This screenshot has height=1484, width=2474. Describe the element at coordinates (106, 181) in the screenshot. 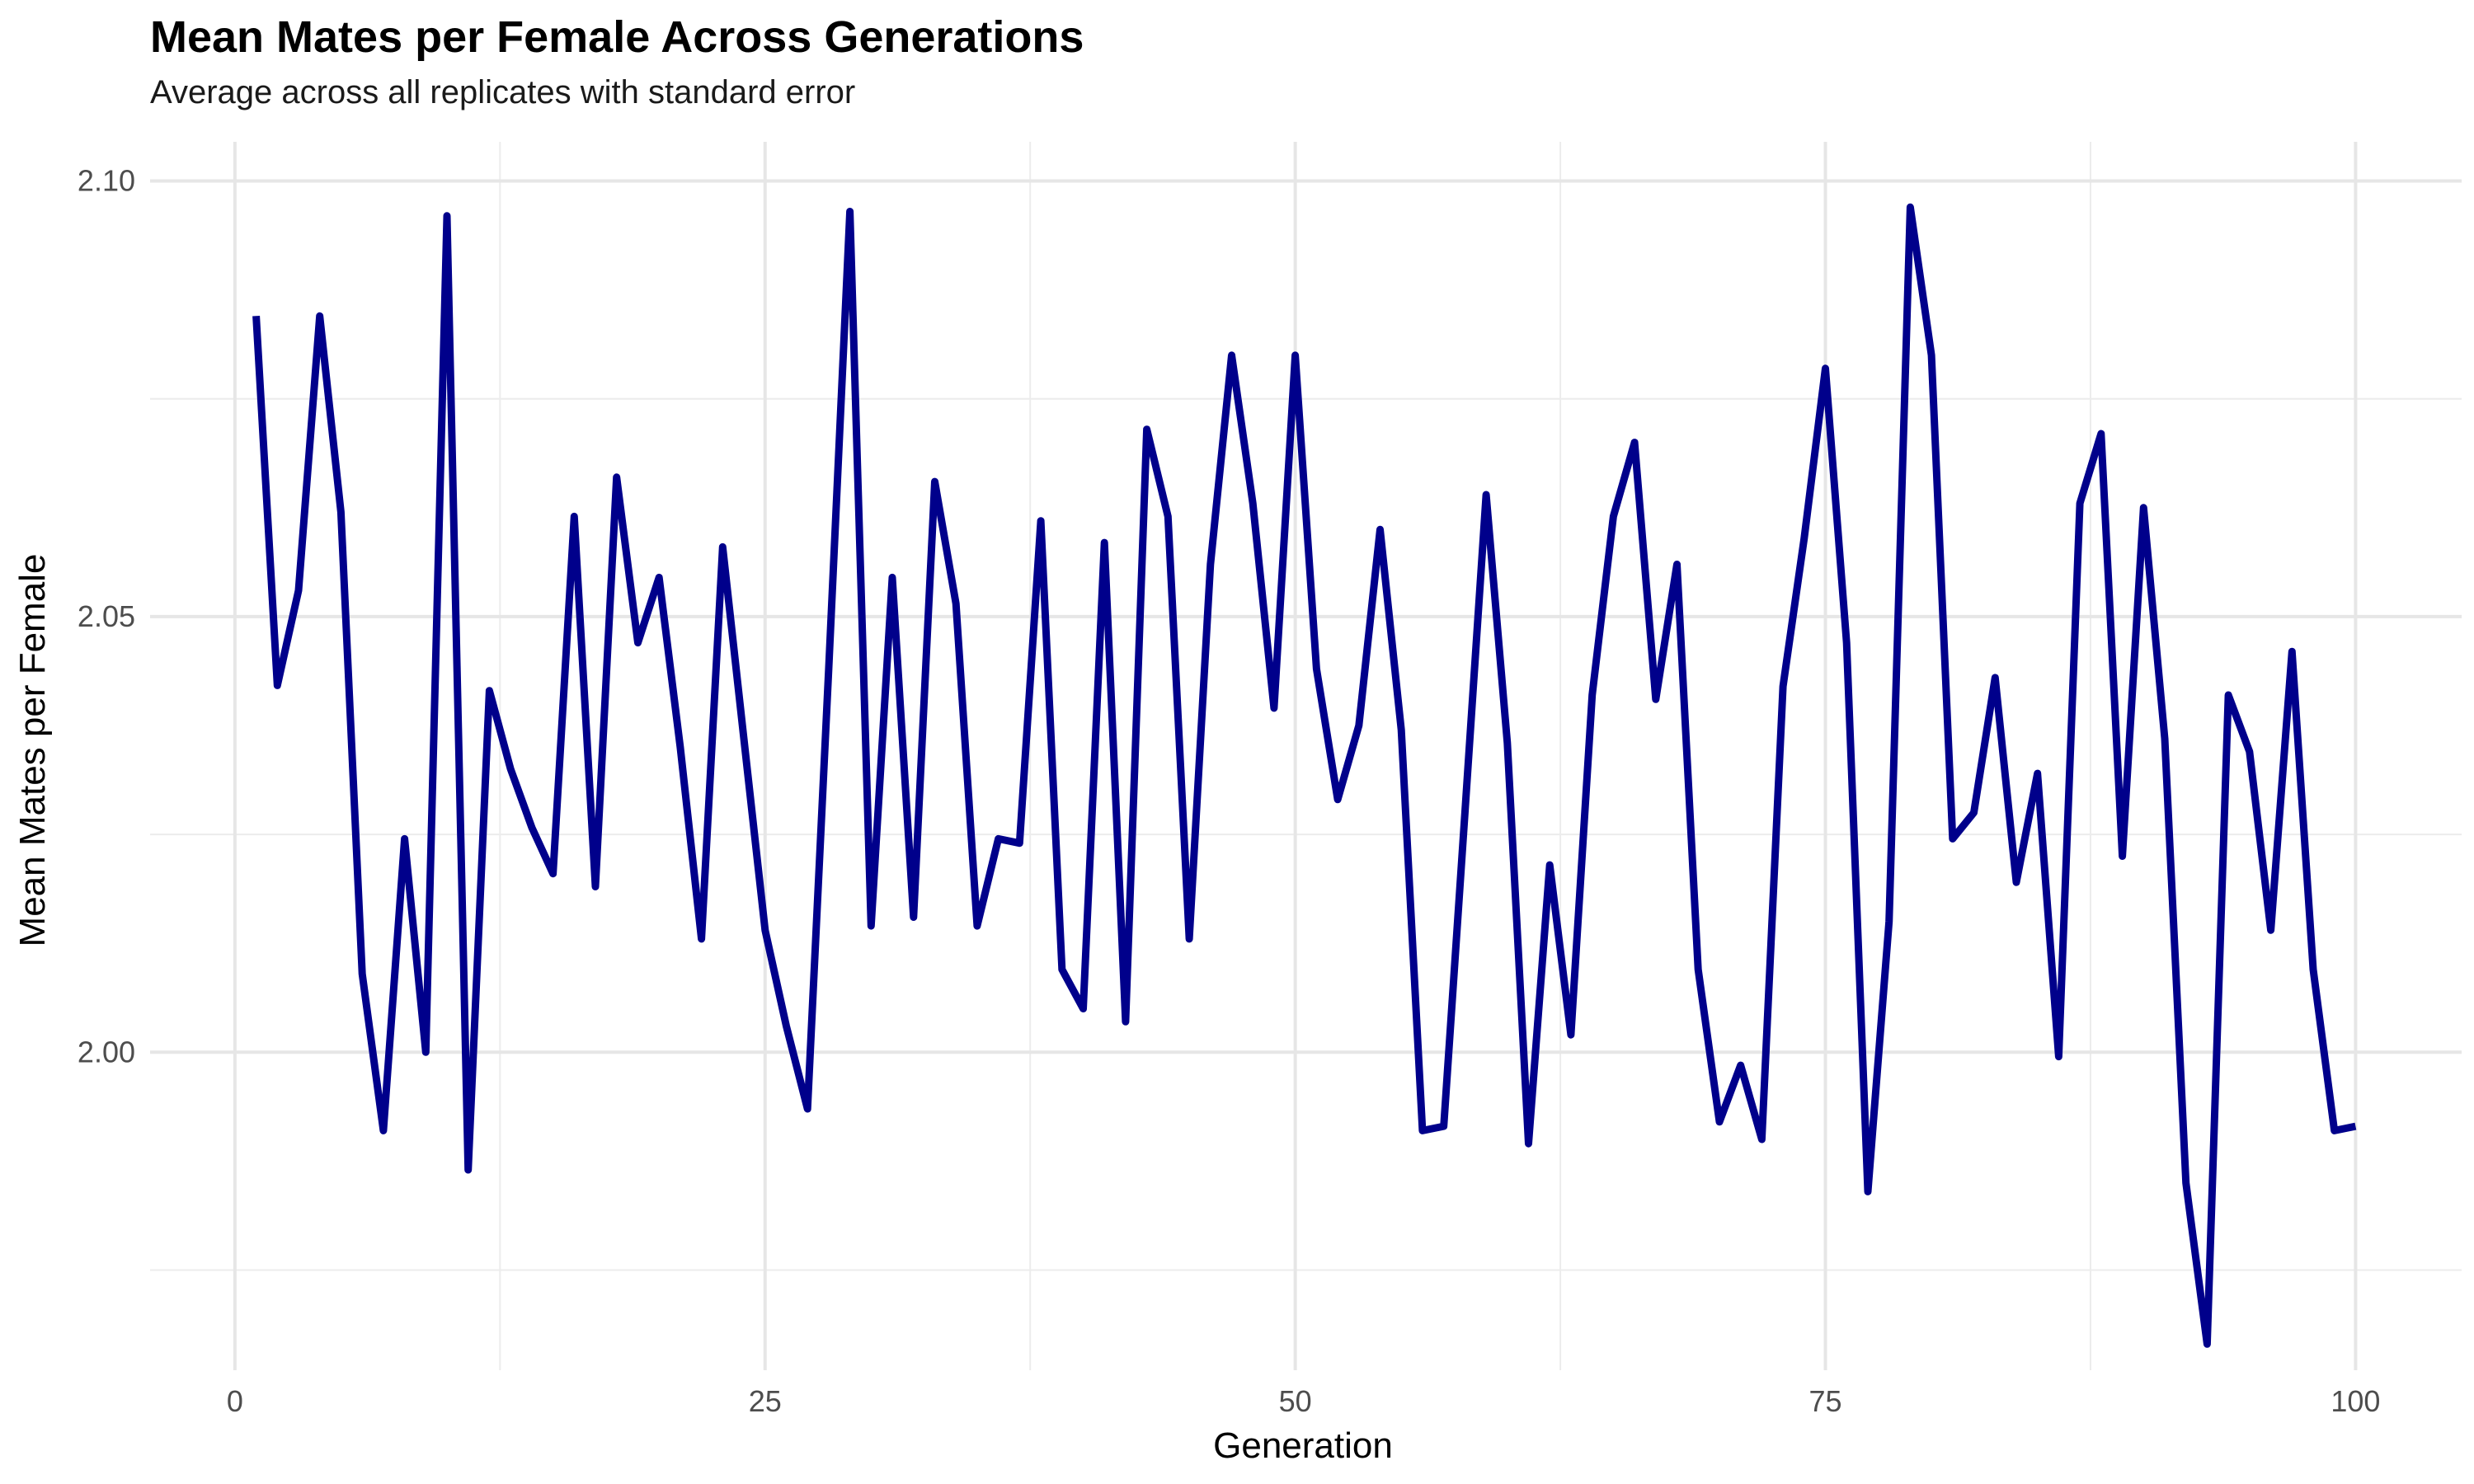

I see `y-tick-label: 2.10` at that location.